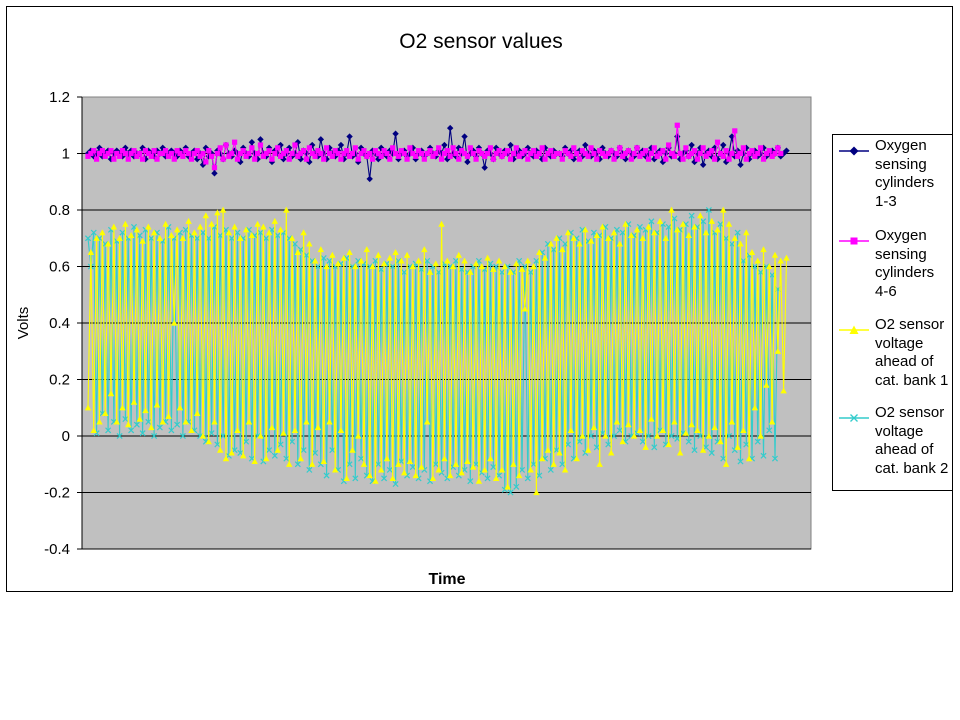 Image resolution: width=960 pixels, height=720 pixels. I want to click on y-axis-label: Volts, so click(23, 323).